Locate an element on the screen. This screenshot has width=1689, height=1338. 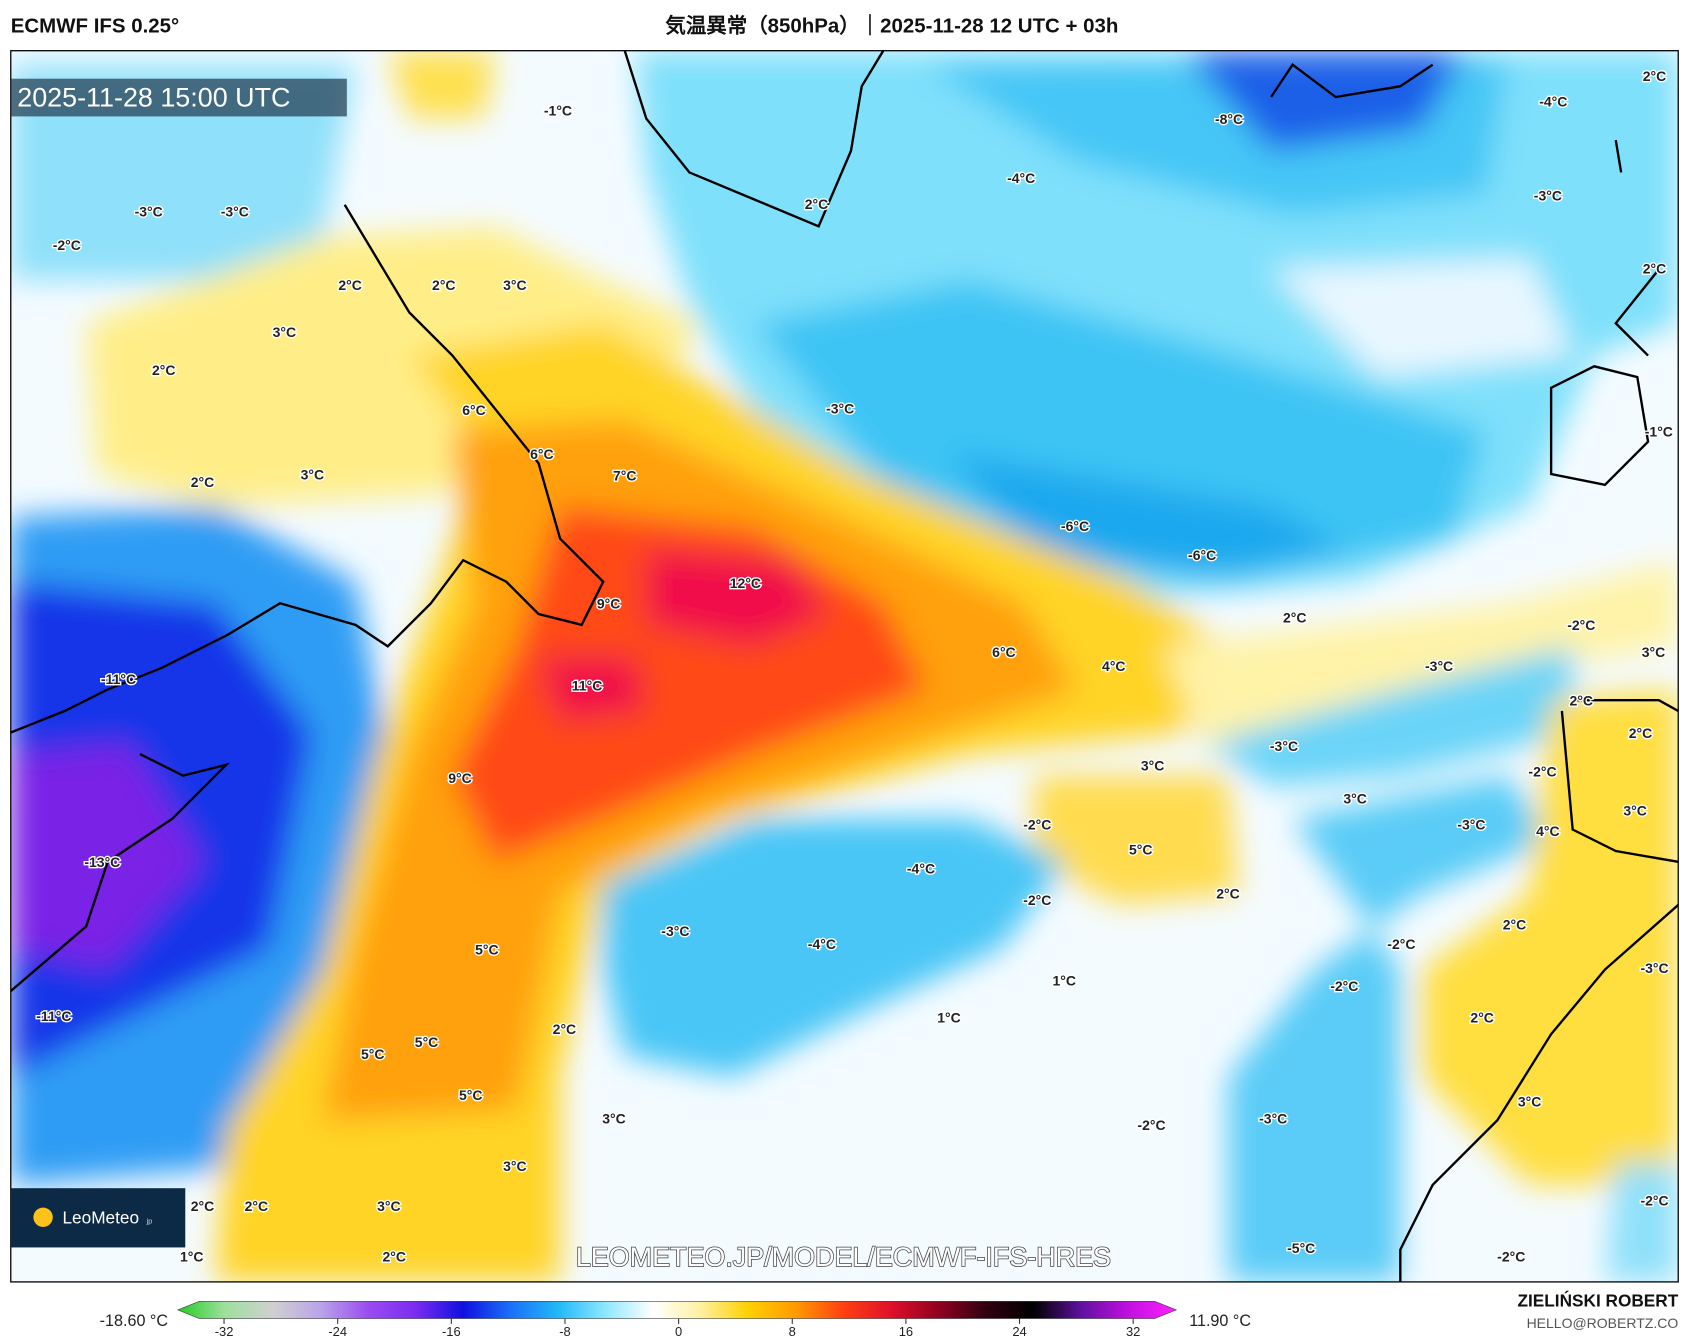
leometeo-logo: LeoMeteo jp is located at coordinates (98, 1218).